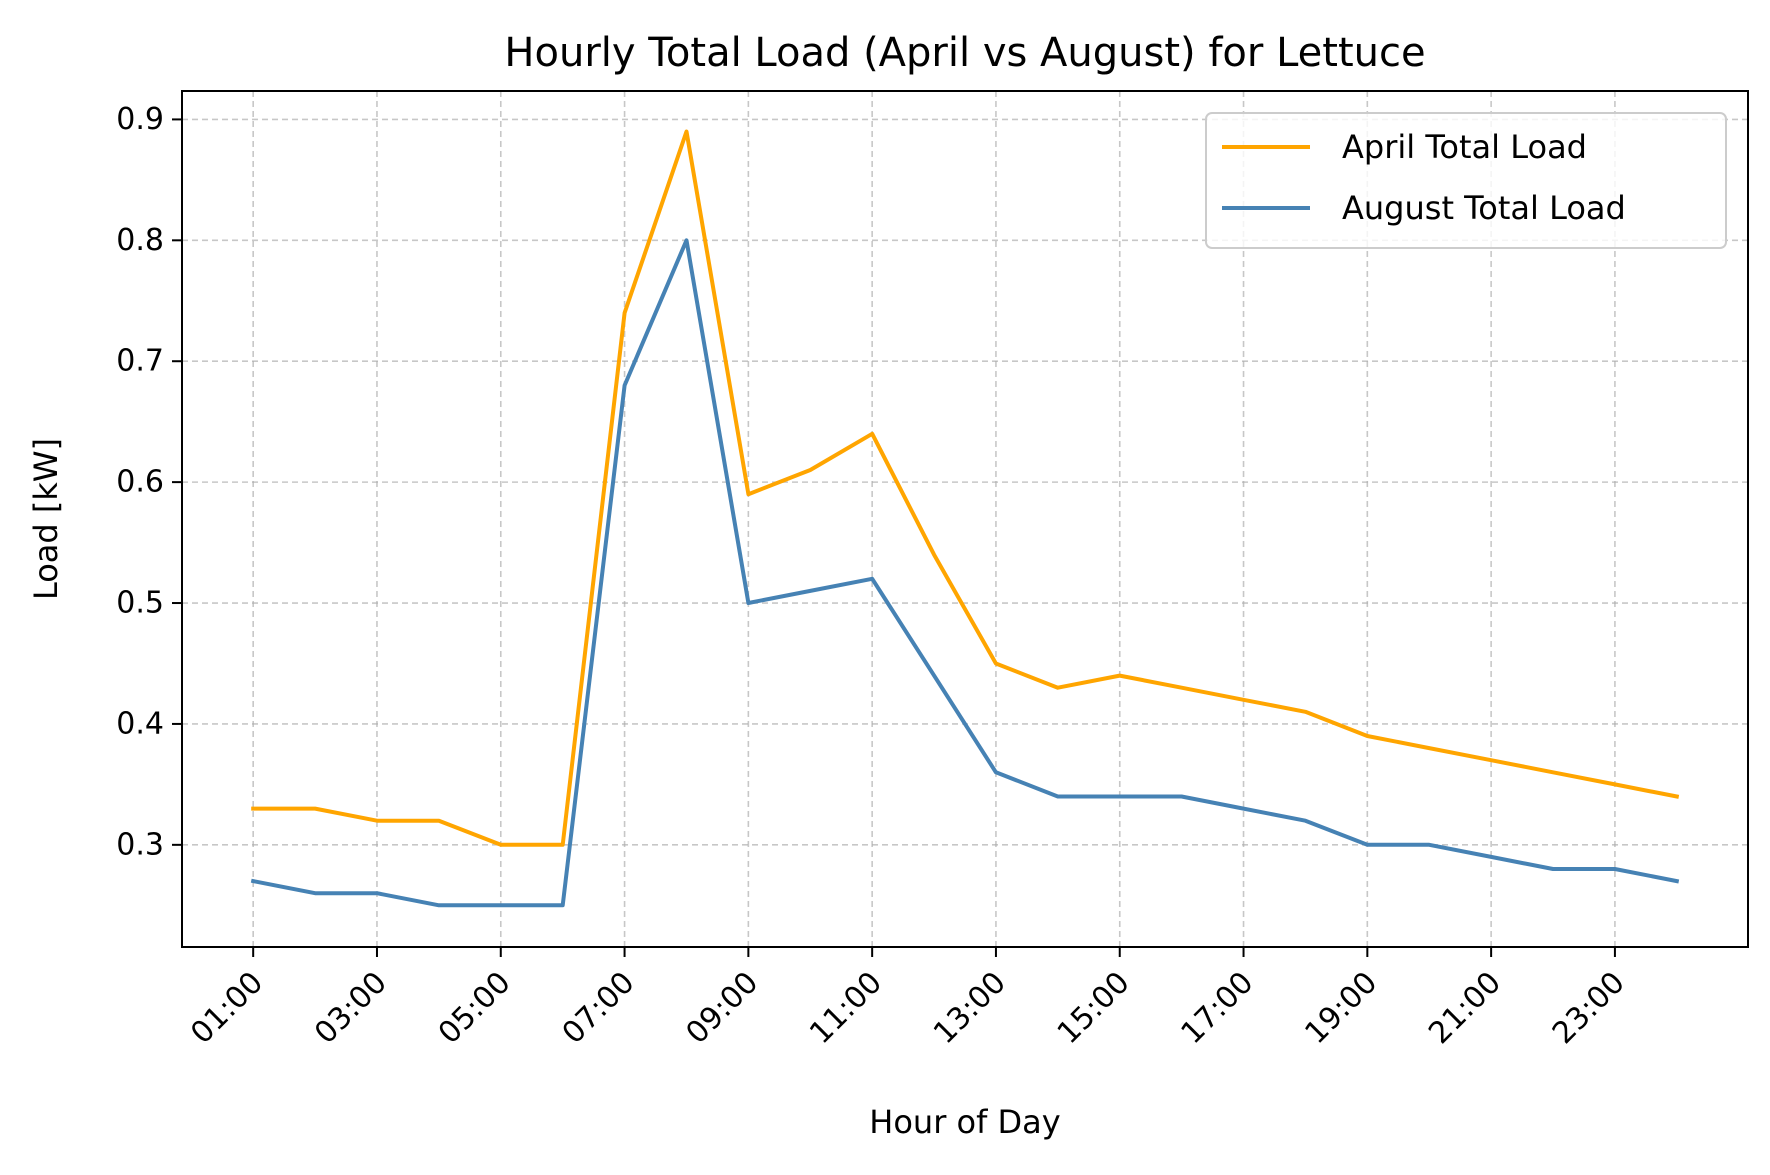 The width and height of the screenshot is (1770, 1175). I want to click on x-tick-label: 09:00, so click(722, 1008).